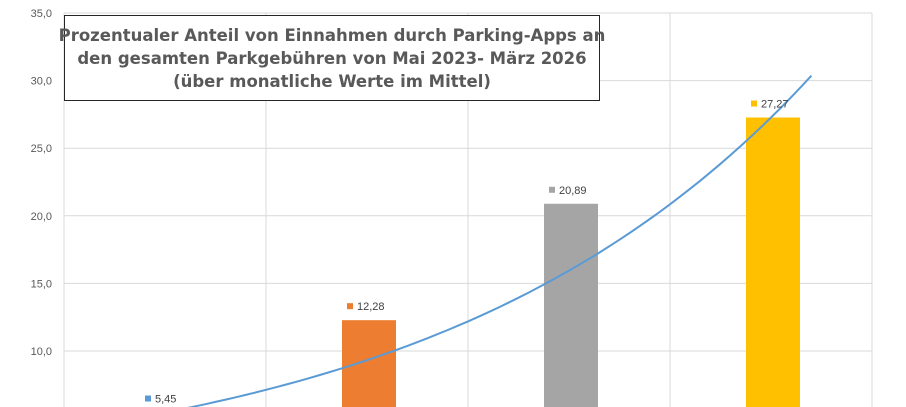  I want to click on y-tick-label: 30,0, so click(41, 82).